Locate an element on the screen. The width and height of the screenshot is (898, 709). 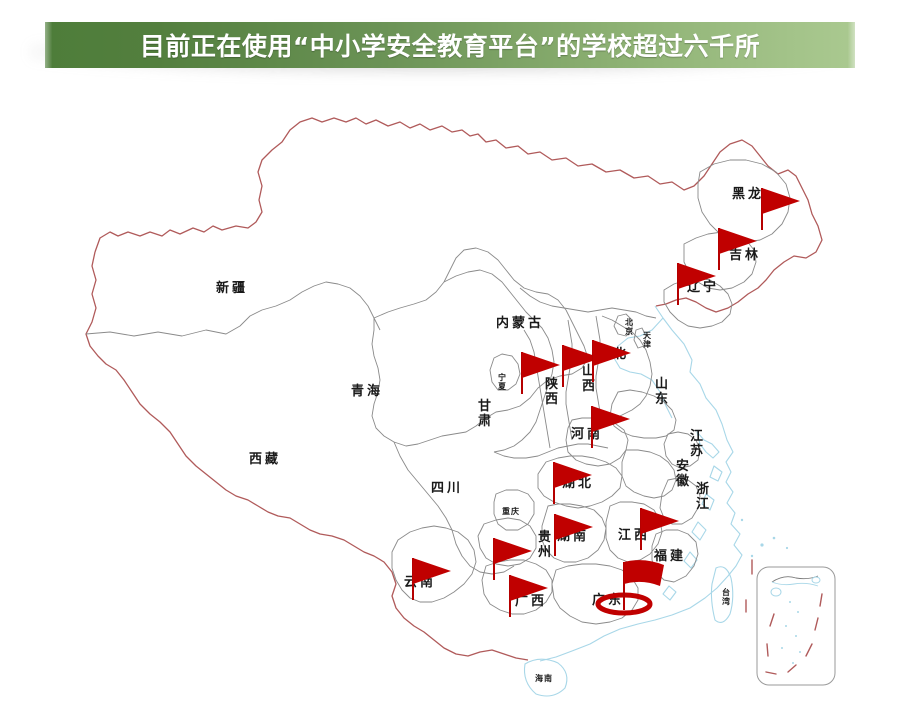
province-label: 北京 is located at coordinates (629, 326).